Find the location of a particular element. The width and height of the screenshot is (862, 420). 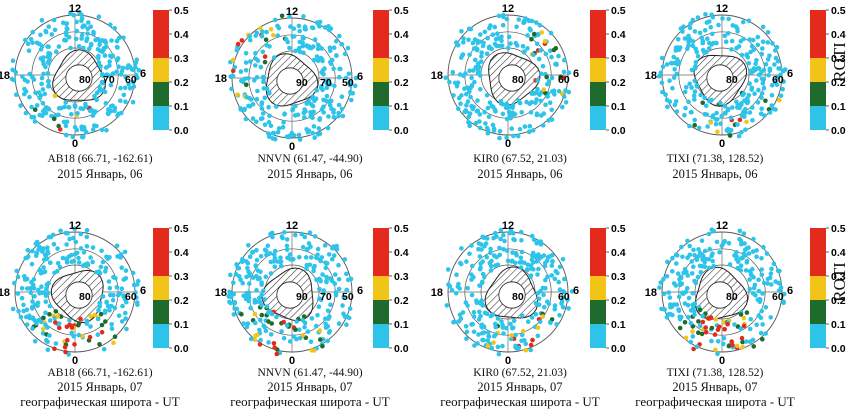

caption-date-7: 2015 Январь, 07 is located at coordinates (520, 387).